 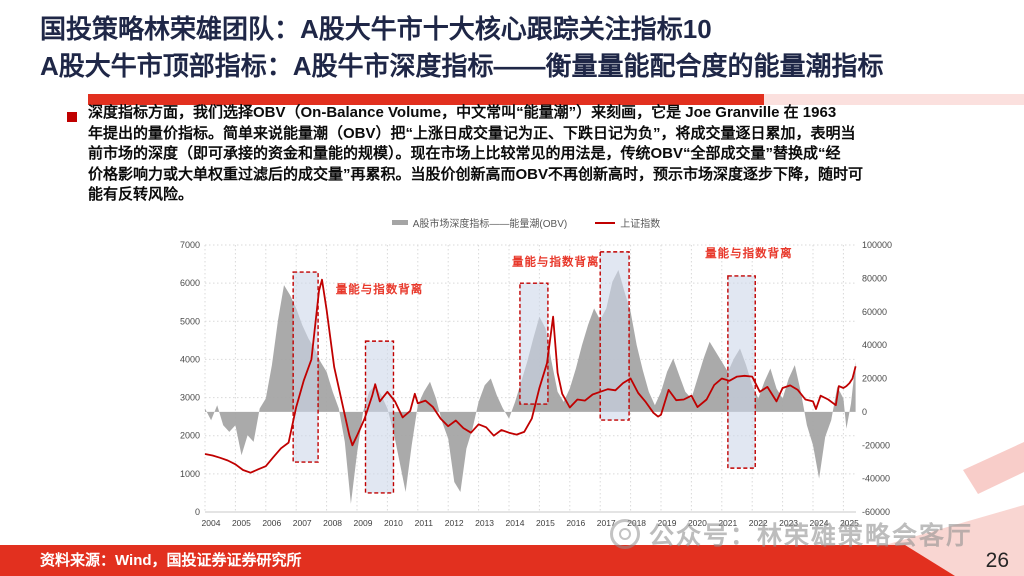 I want to click on chart-legend: A股市场深度指标——能量潮(OBV) 上证指数, so click(x=526, y=222).